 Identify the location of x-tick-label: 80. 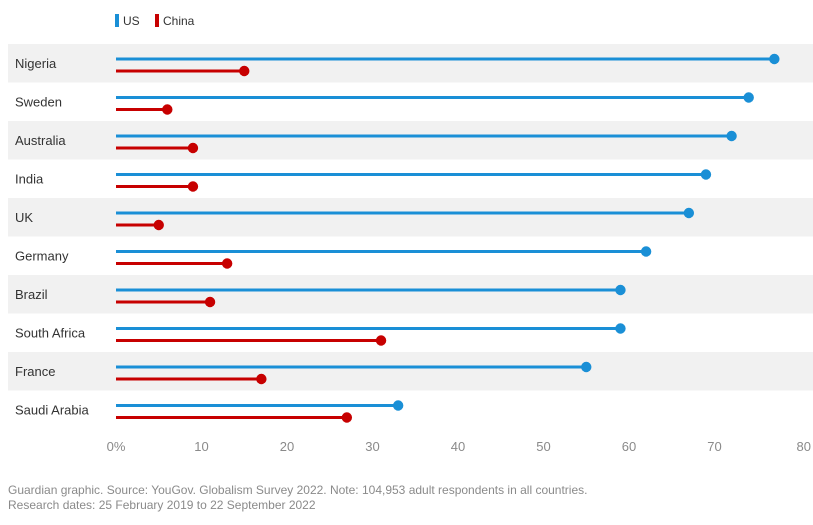
(804, 446).